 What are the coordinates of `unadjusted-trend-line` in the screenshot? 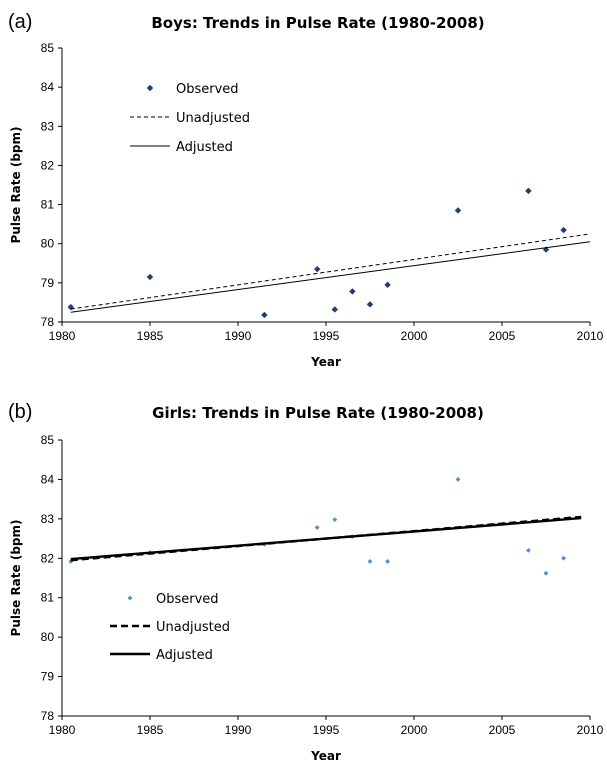 It's located at (330, 271).